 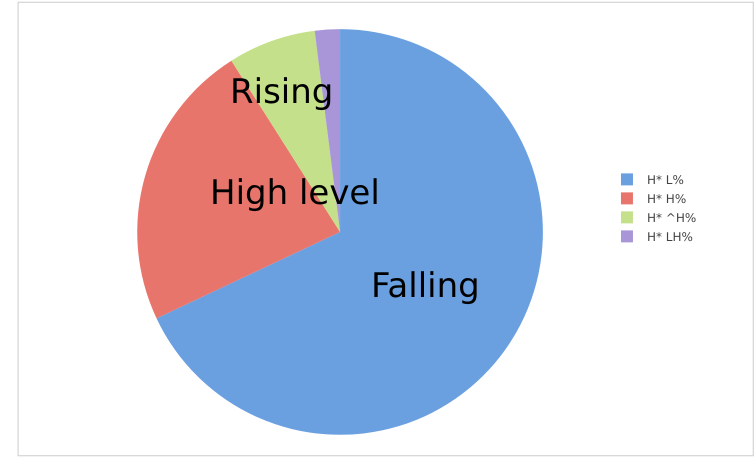 I want to click on legend-label: H* ^H%, so click(x=671, y=218).